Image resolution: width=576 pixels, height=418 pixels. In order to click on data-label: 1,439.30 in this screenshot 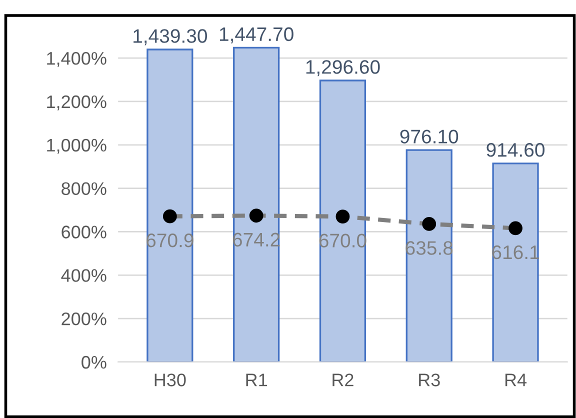, I will do `click(171, 37)`.